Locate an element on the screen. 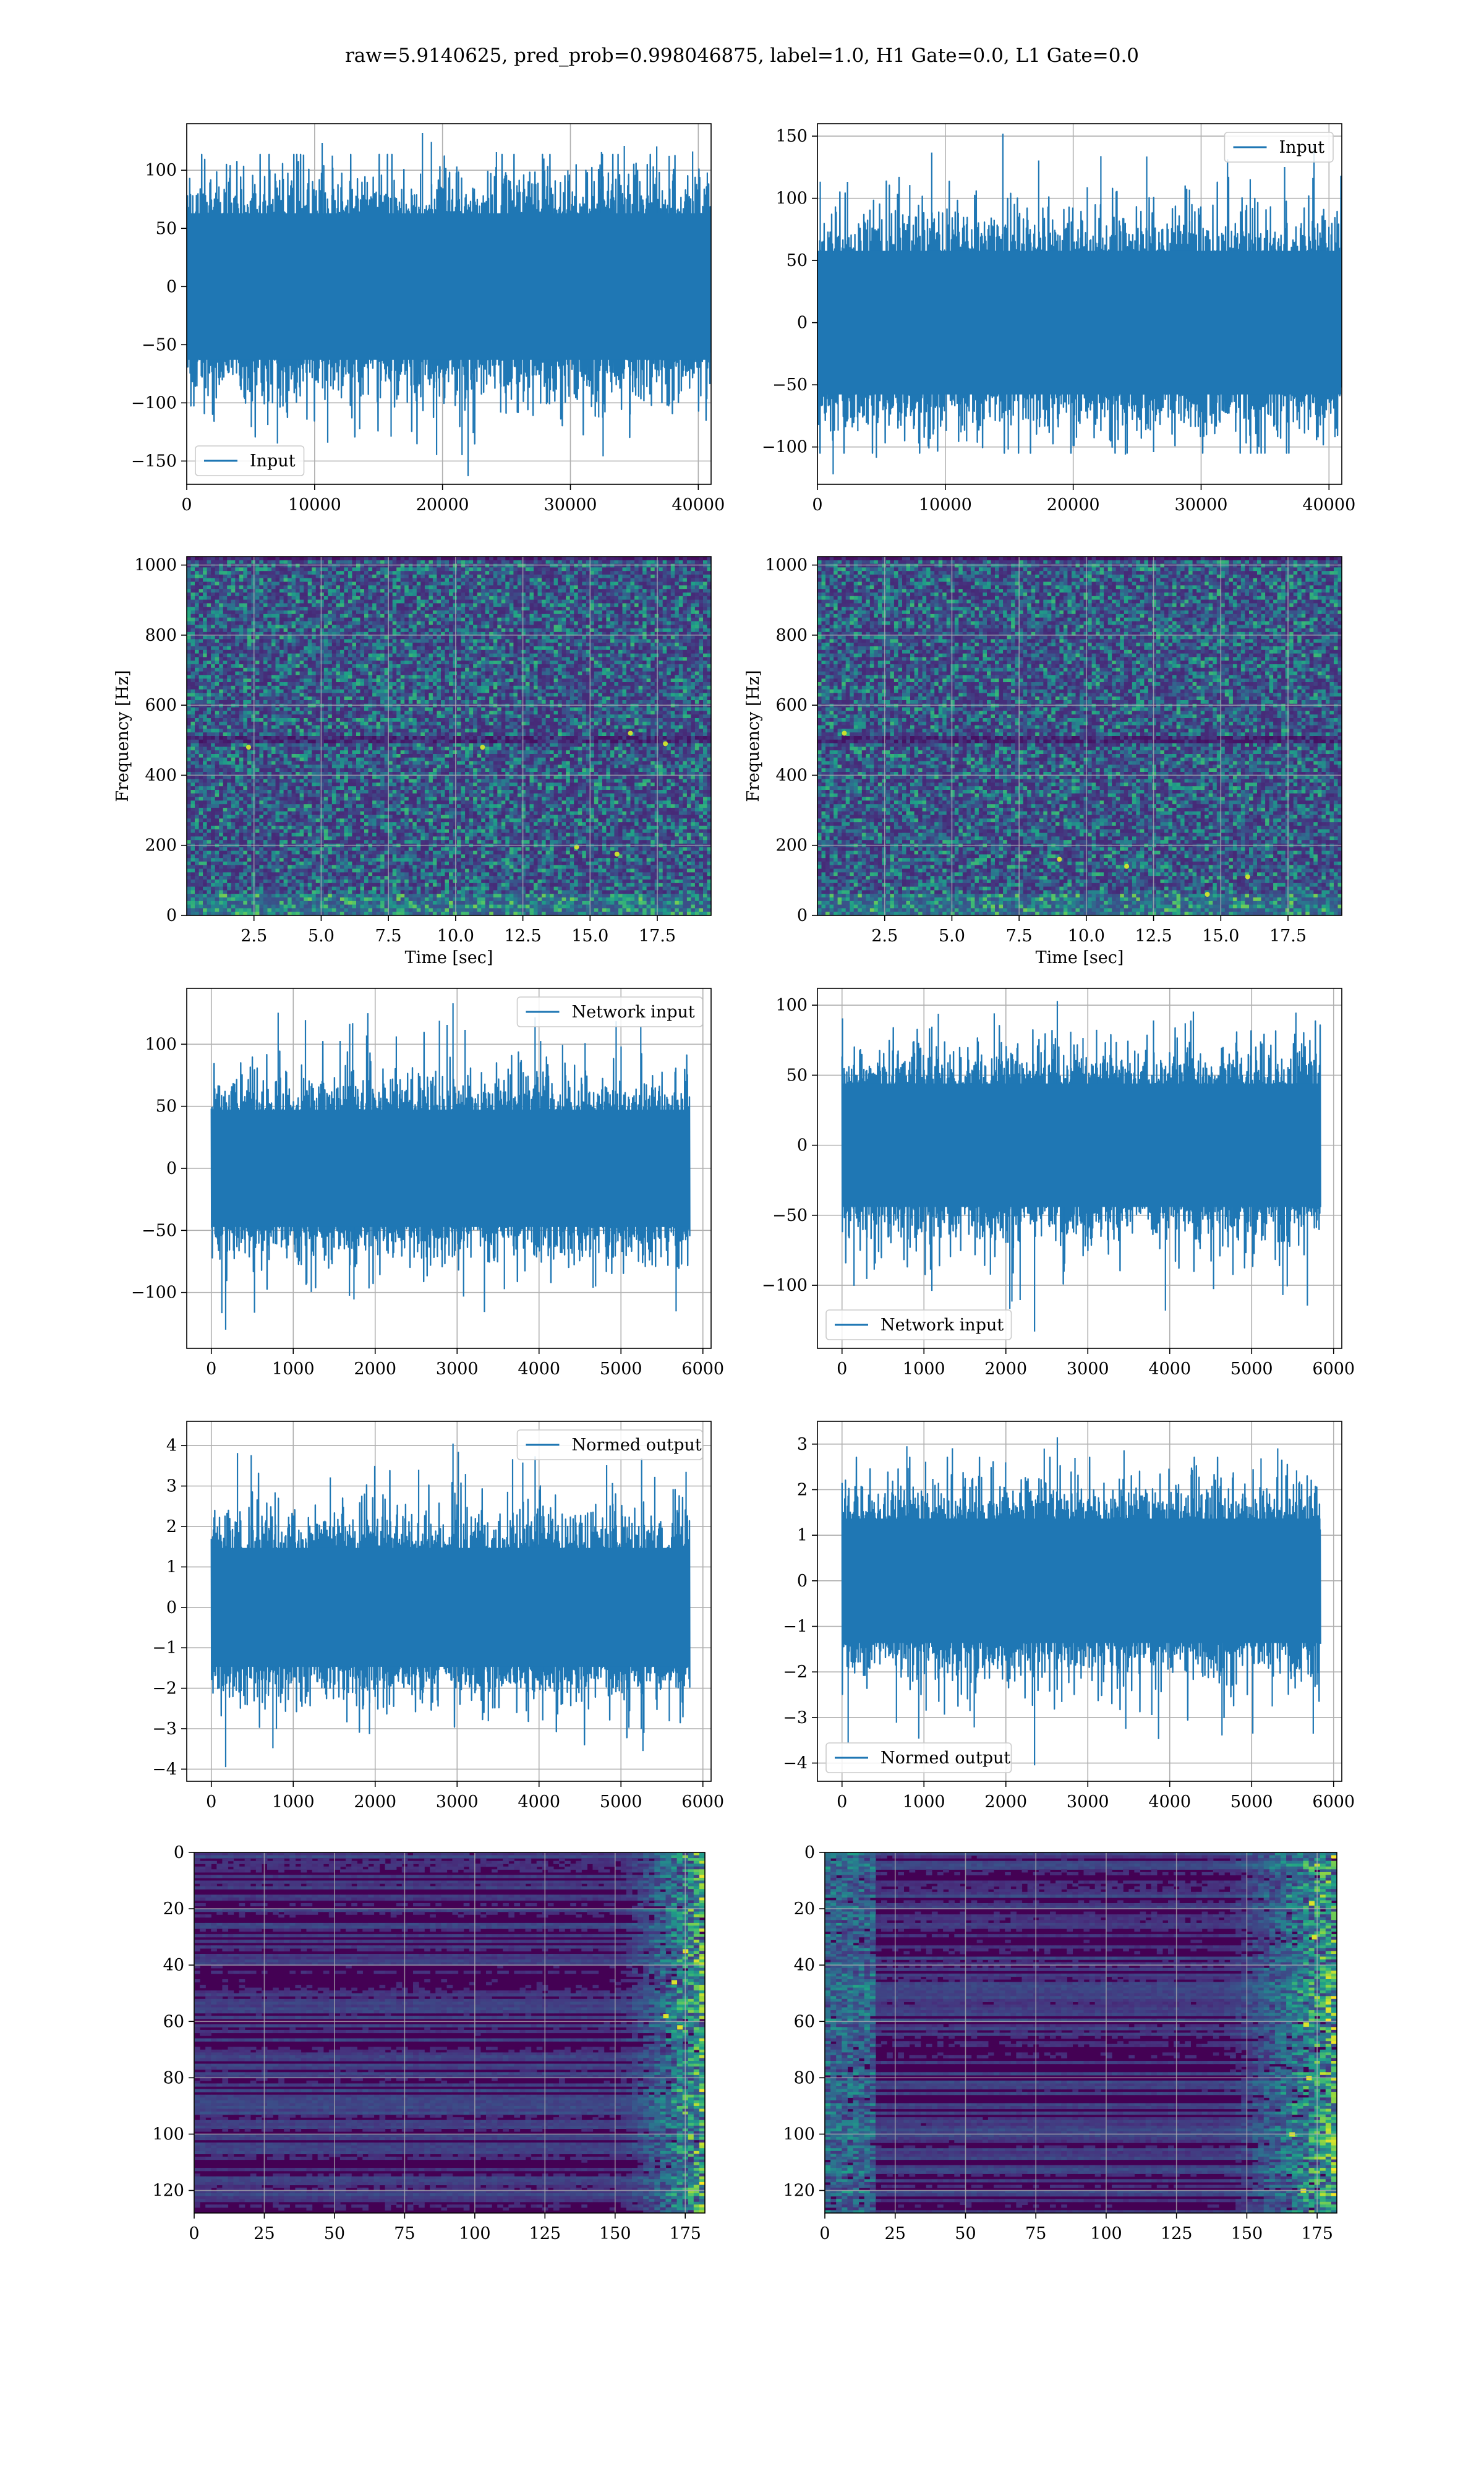 Image resolution: width=1484 pixels, height=2474 pixels. x-tick-label: 100 is located at coordinates (475, 2233).